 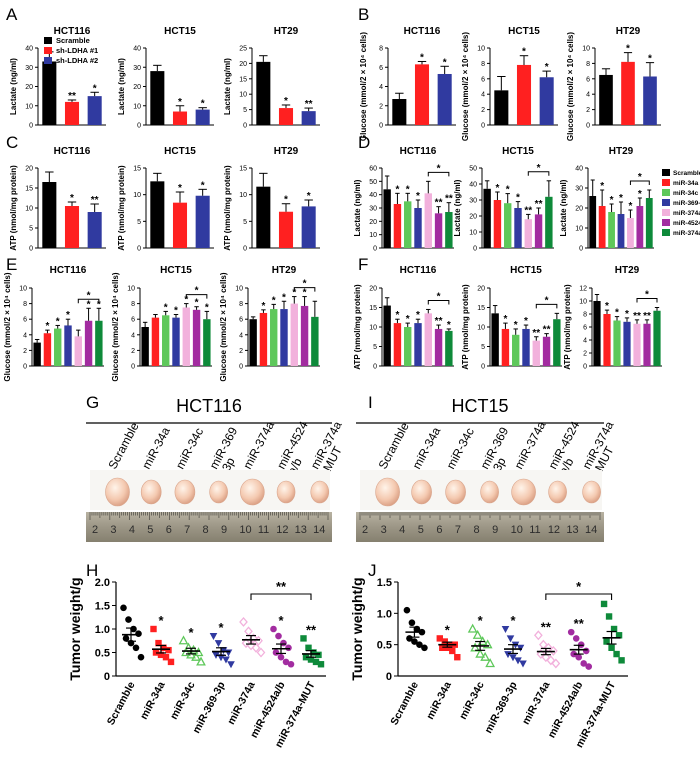 What do you see at coordinates (604, 448) in the screenshot?
I see `group-label: miR-374a-MUT` at bounding box center [604, 448].